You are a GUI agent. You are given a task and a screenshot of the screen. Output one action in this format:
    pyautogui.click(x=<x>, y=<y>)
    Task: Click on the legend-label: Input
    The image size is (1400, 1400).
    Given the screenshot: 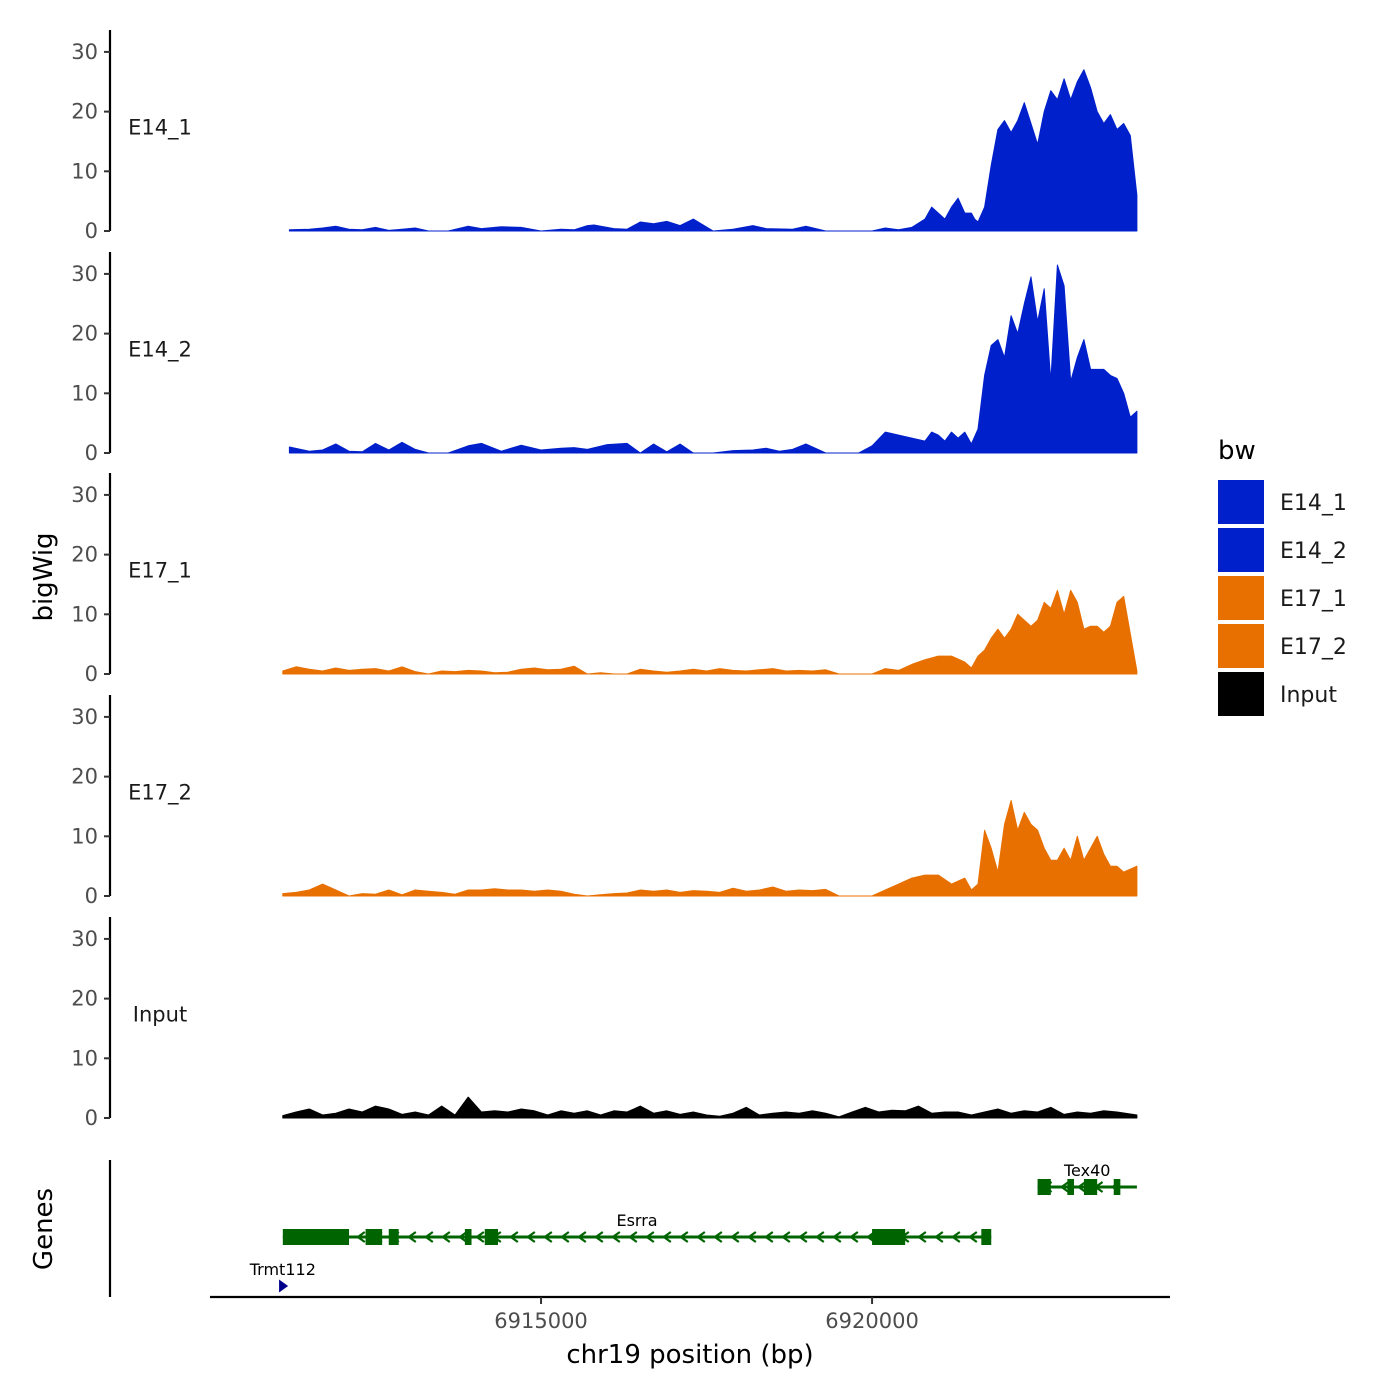 What is the action you would take?
    pyautogui.click(x=1308, y=695)
    